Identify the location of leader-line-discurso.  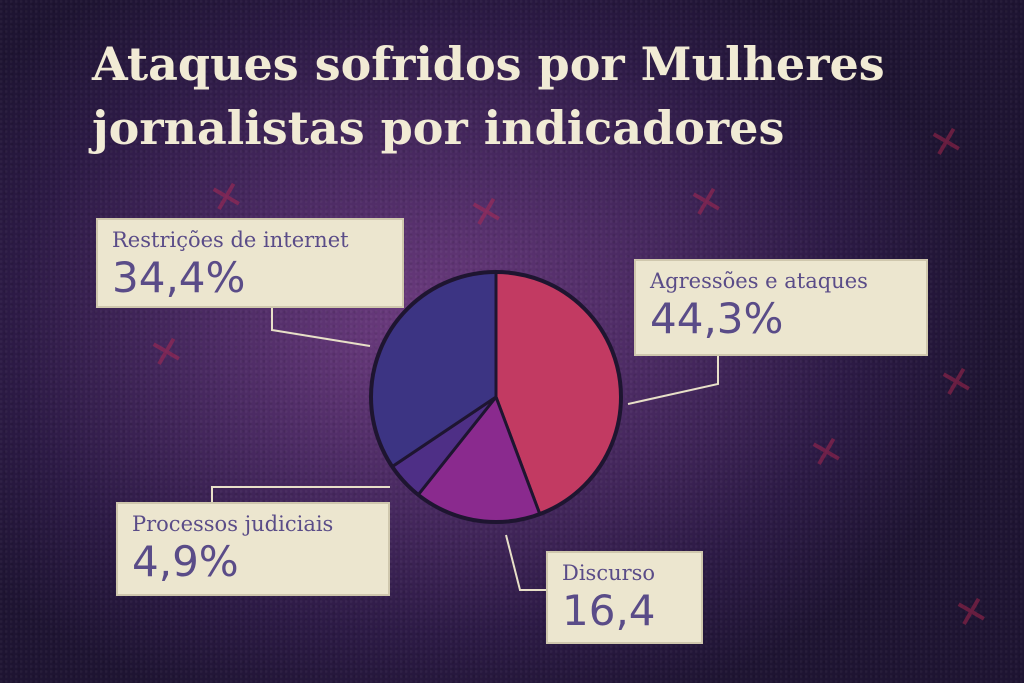
(526, 562).